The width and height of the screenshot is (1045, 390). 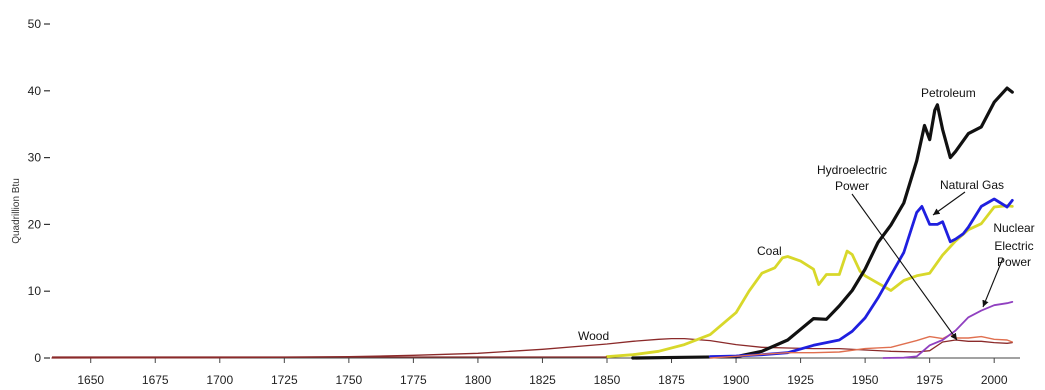 I want to click on x-tick-label: 1875, so click(x=671, y=380).